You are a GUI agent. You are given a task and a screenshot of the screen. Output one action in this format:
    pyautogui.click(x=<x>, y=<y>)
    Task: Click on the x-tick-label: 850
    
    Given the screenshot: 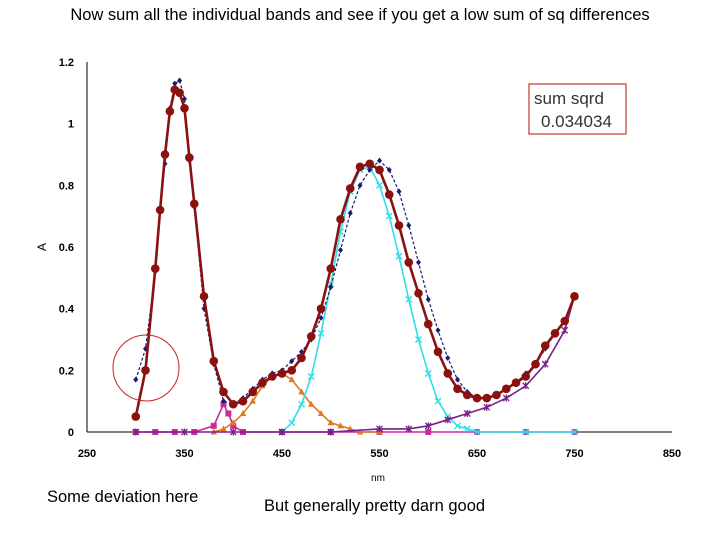 What is the action you would take?
    pyautogui.click(x=672, y=454)
    